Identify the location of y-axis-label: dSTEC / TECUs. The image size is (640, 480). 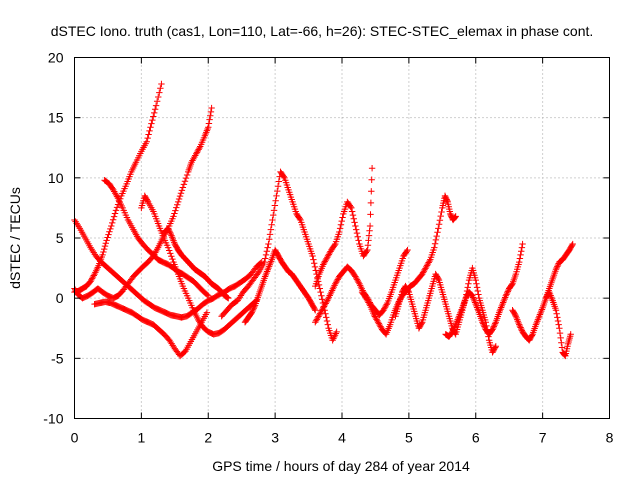
(15, 238).